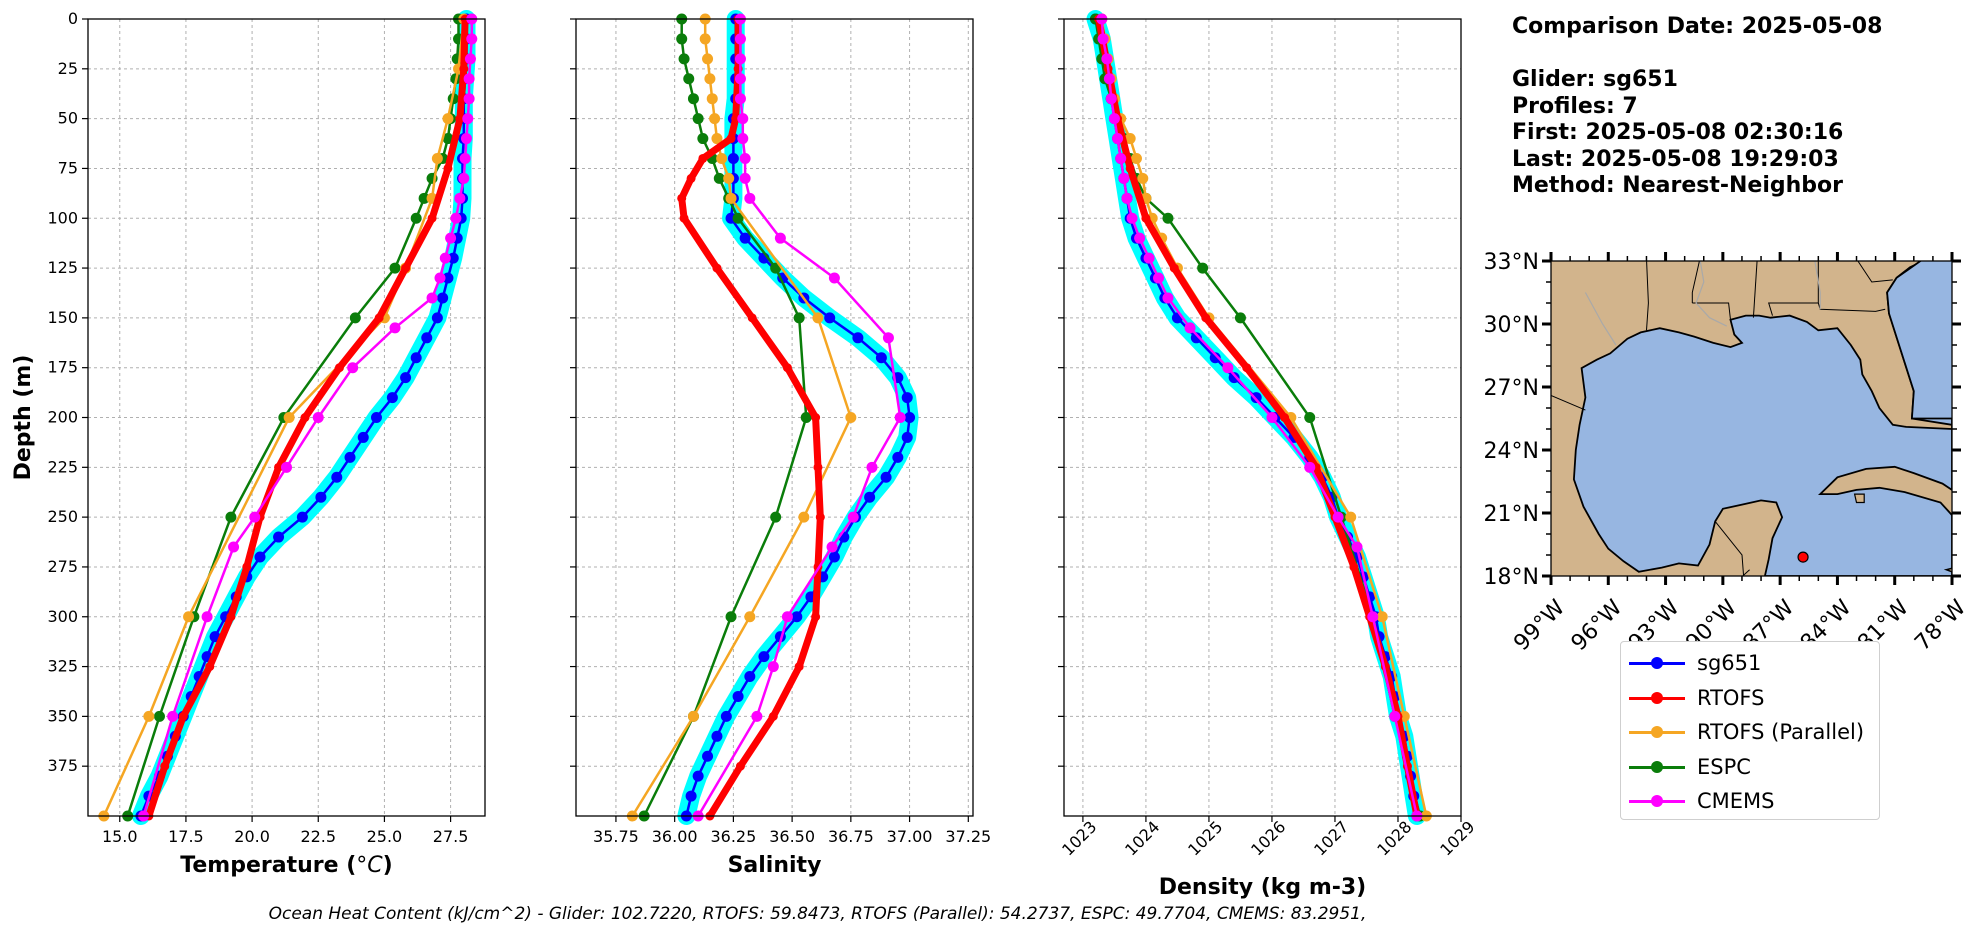 This screenshot has height=934, width=1987. I want to click on river-line, so click(1817, 285).